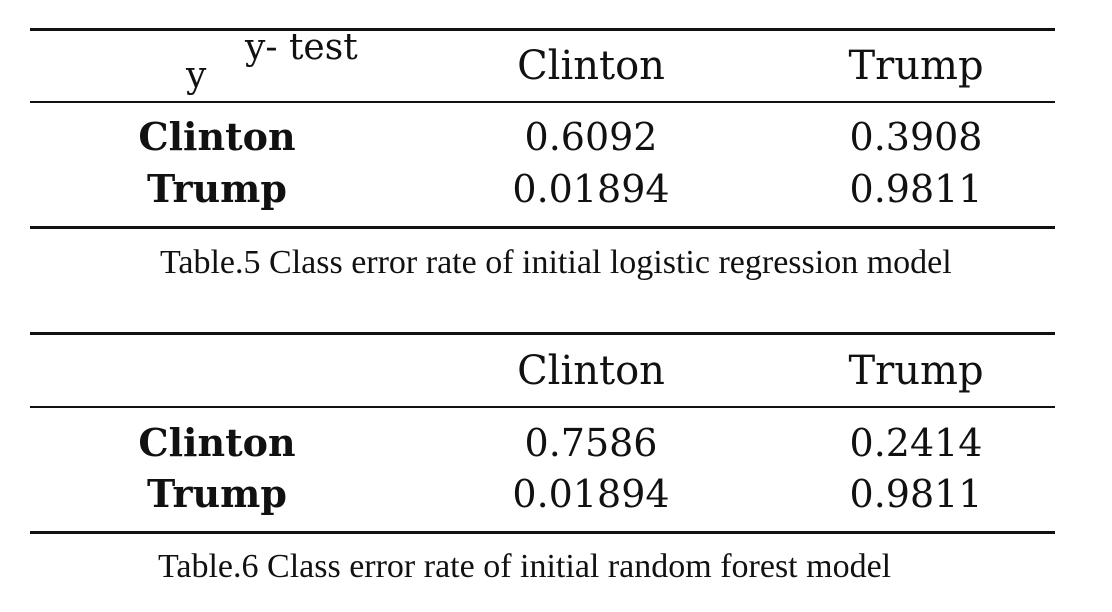 Image resolution: width=1112 pixels, height=612 pixels. I want to click on table-6-row-label-clinton: Clinton, so click(217, 442).